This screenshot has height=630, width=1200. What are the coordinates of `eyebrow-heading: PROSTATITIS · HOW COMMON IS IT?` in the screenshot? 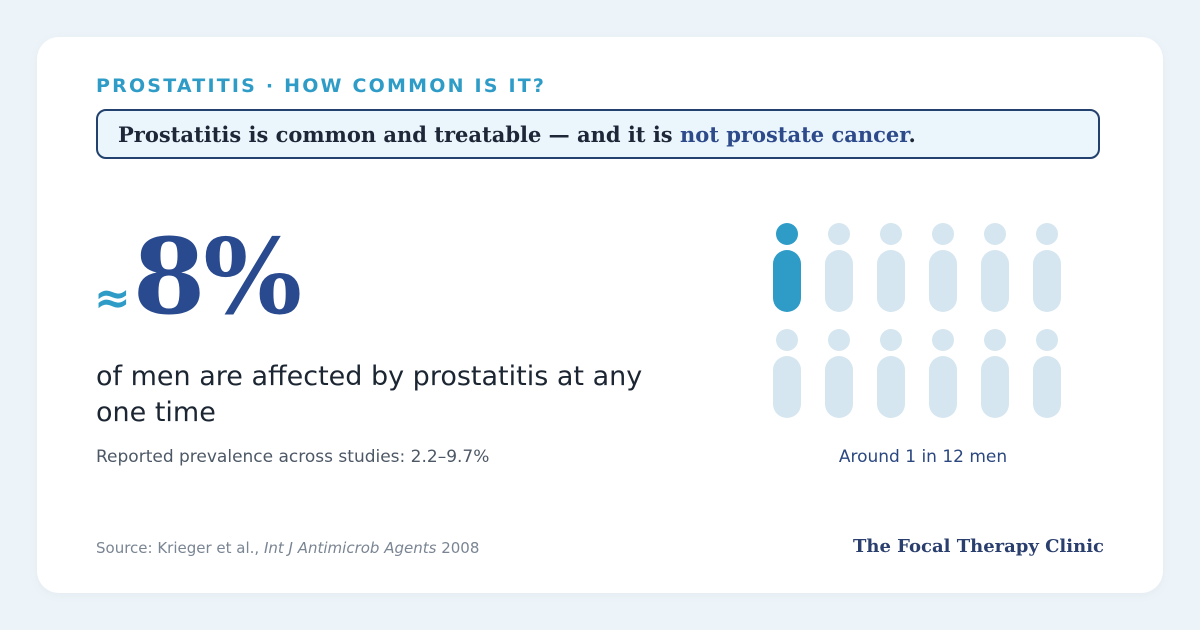 It's located at (321, 86).